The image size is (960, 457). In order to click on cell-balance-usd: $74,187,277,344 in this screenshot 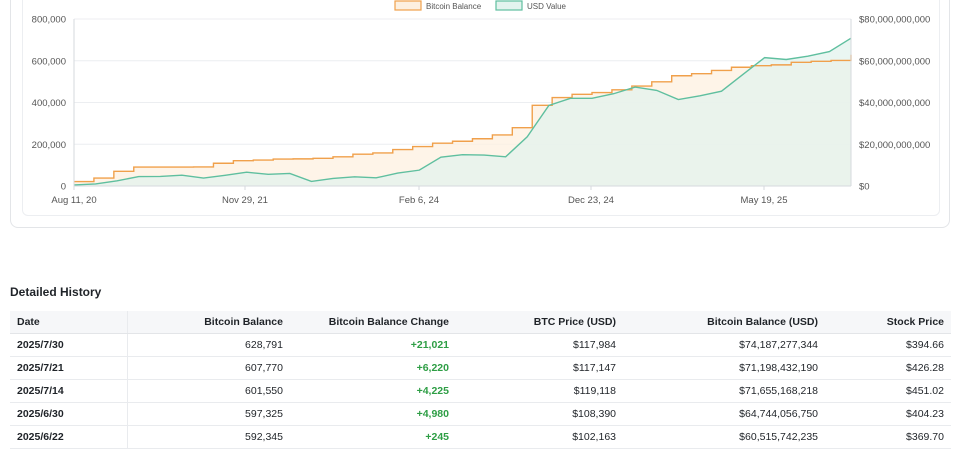, I will do `click(724, 345)`.